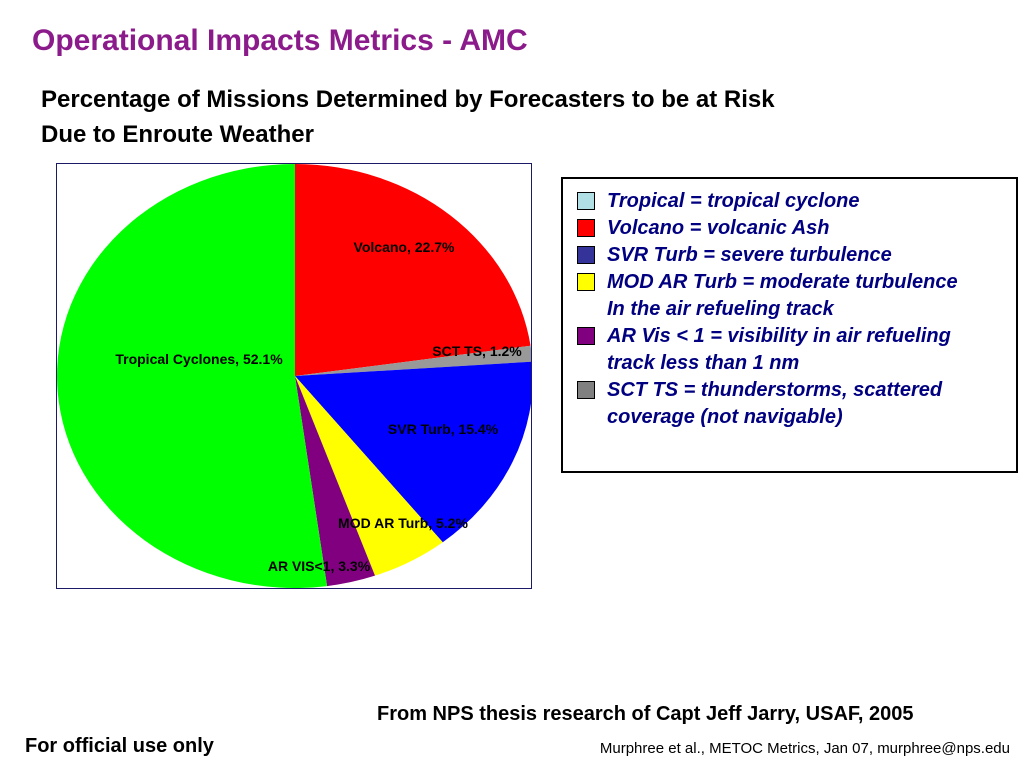  What do you see at coordinates (775, 390) in the screenshot?
I see `legend-label-sct-ts: SCT TS = thunderstorms, scattered` at bounding box center [775, 390].